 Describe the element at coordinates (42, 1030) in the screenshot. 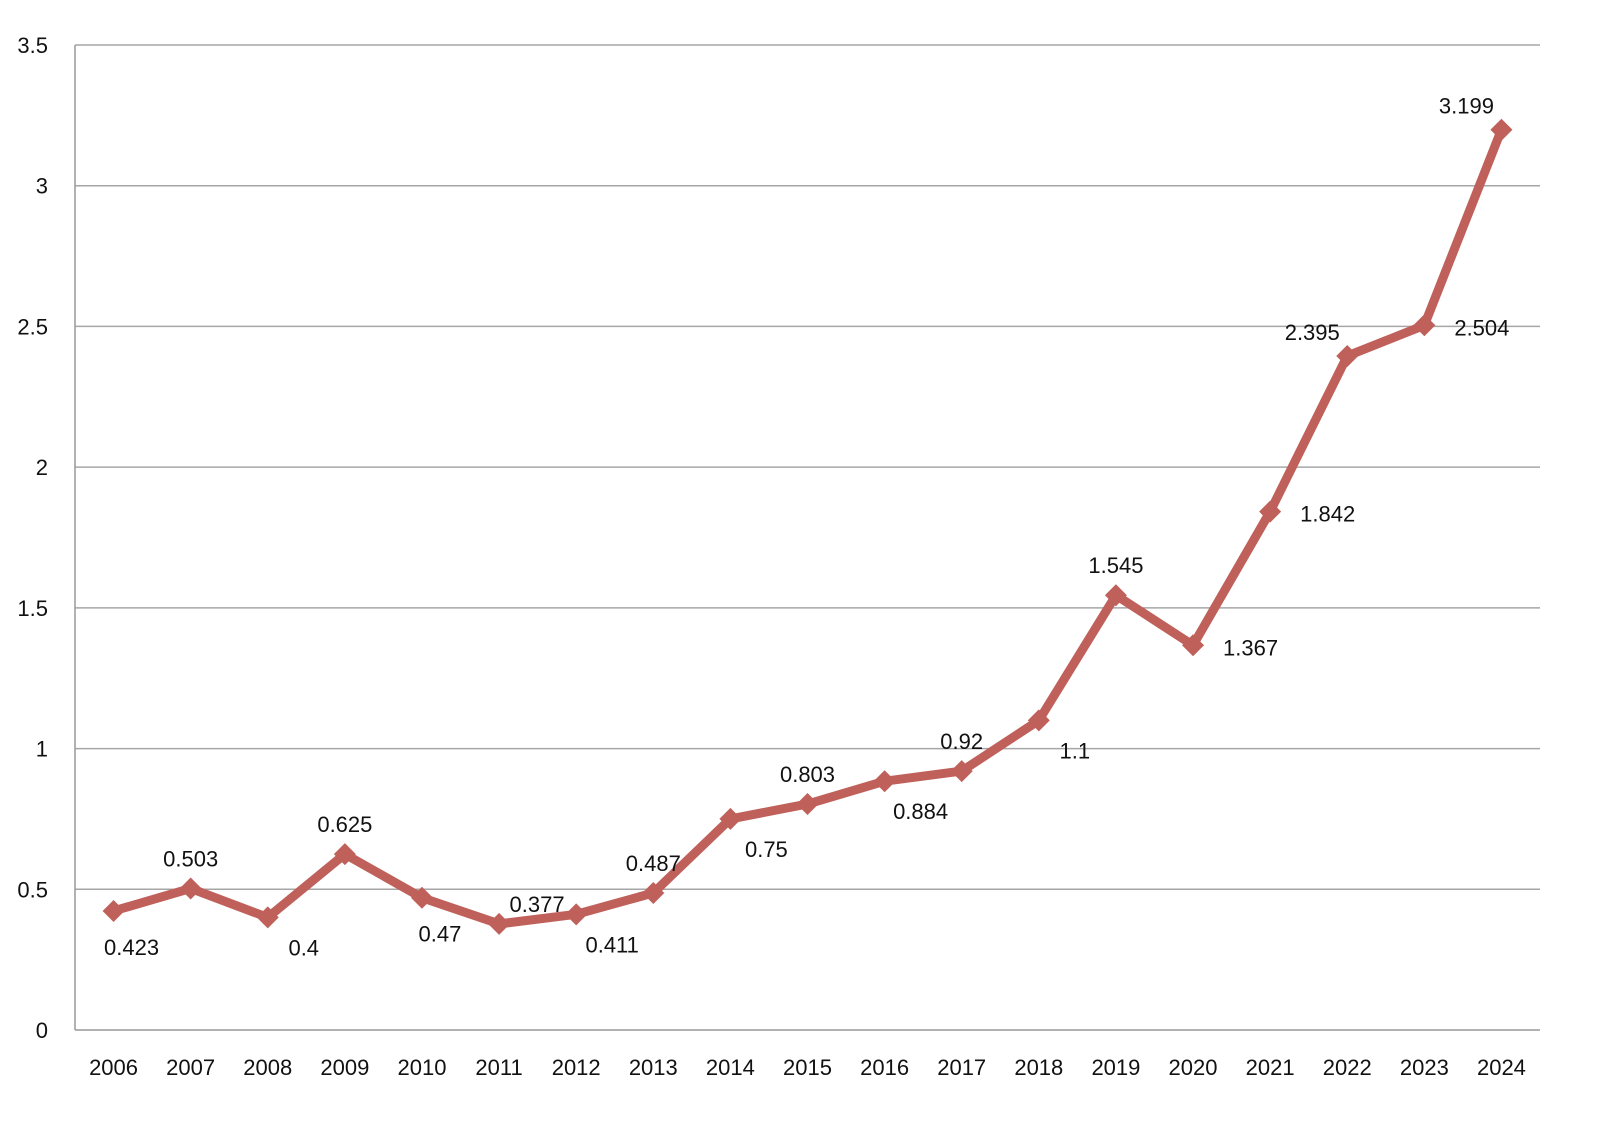

I see `y-tick-label: 0` at that location.